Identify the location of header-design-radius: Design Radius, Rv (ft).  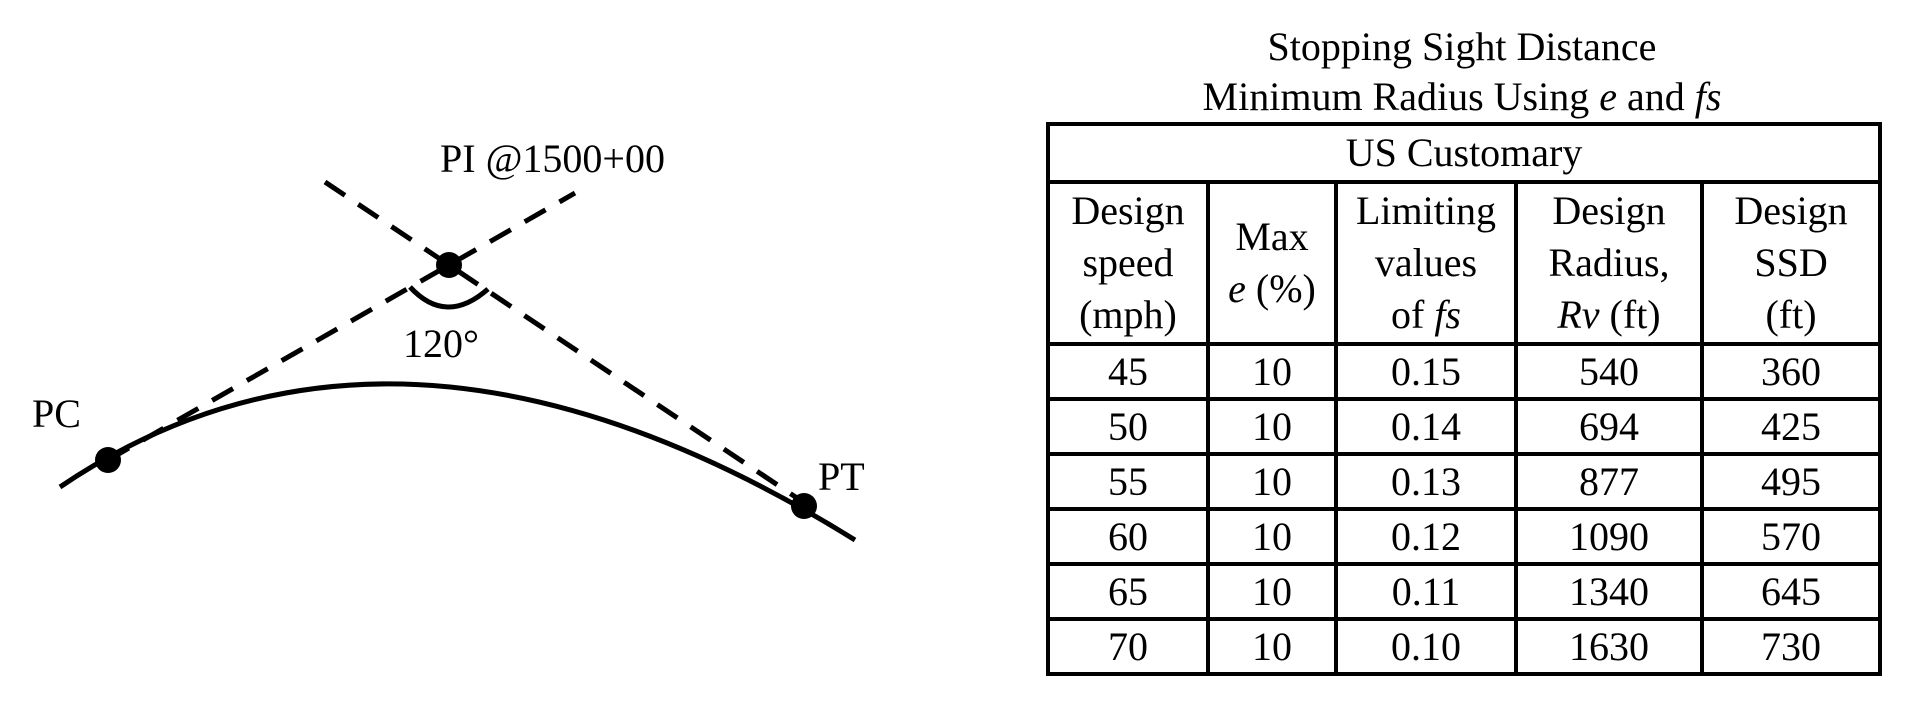
(1609, 263).